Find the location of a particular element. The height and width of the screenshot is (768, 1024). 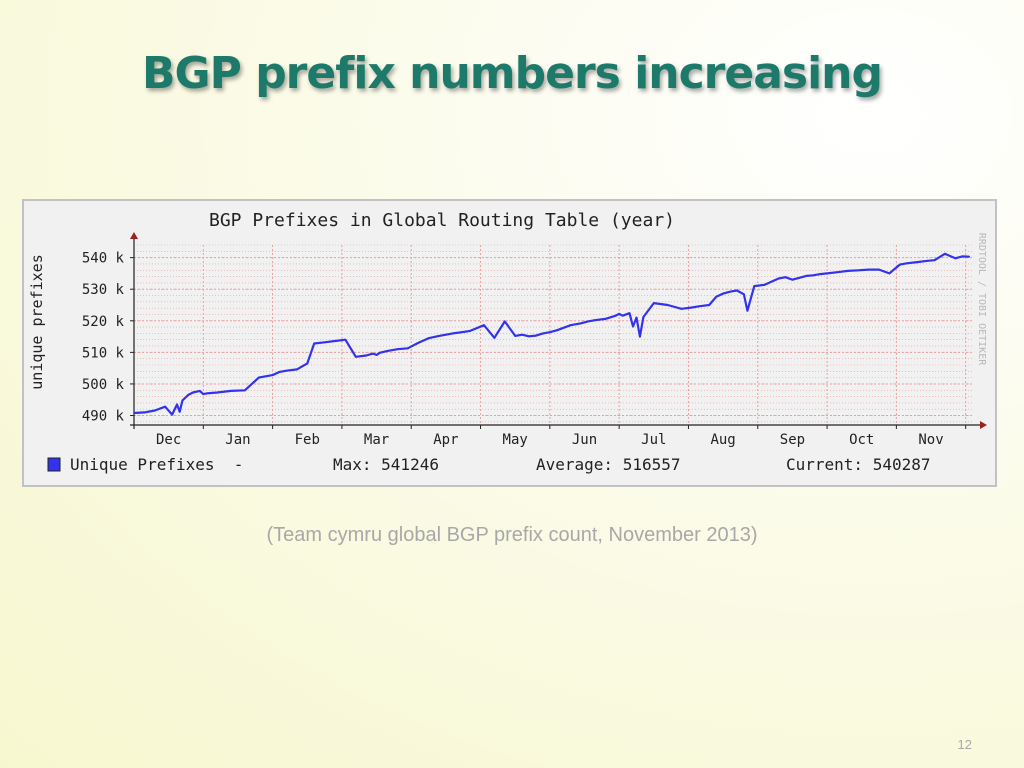

x-tick-label: Apr is located at coordinates (445, 440).